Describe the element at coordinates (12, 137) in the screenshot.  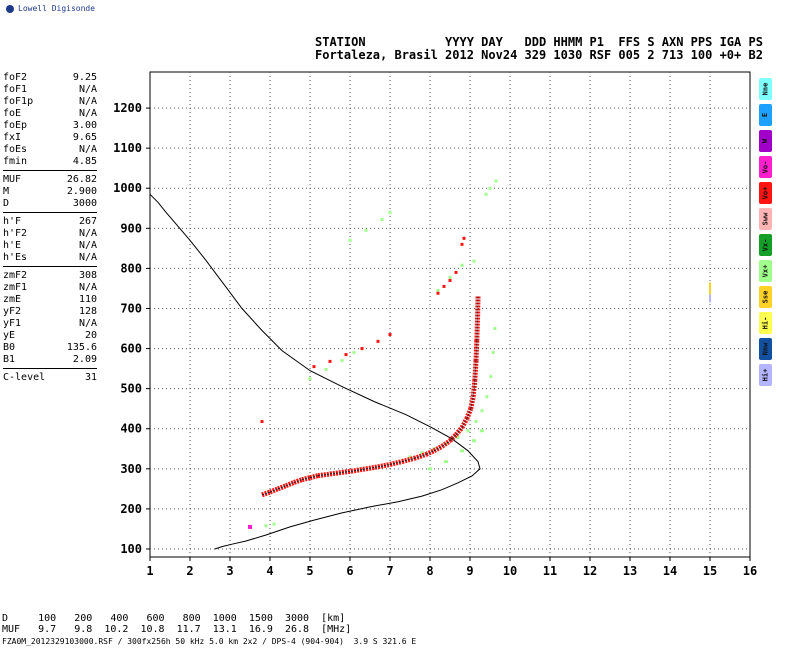
I see `param-name: fxI` at that location.